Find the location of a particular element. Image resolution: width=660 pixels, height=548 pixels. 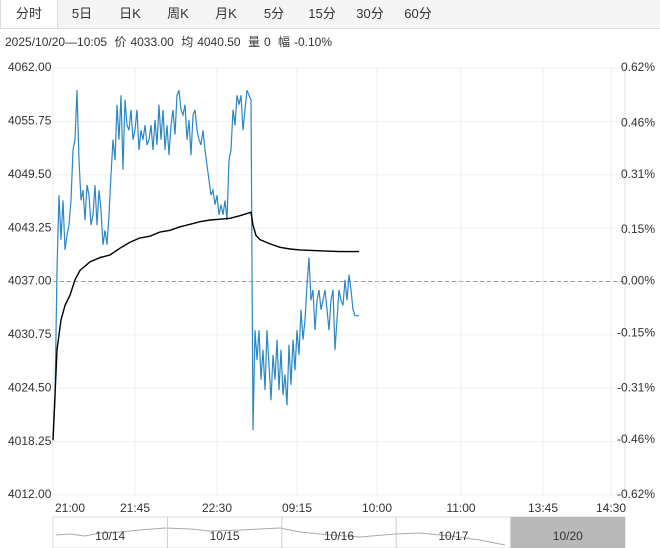

y-tick-label: 4043.25 is located at coordinates (30, 227).